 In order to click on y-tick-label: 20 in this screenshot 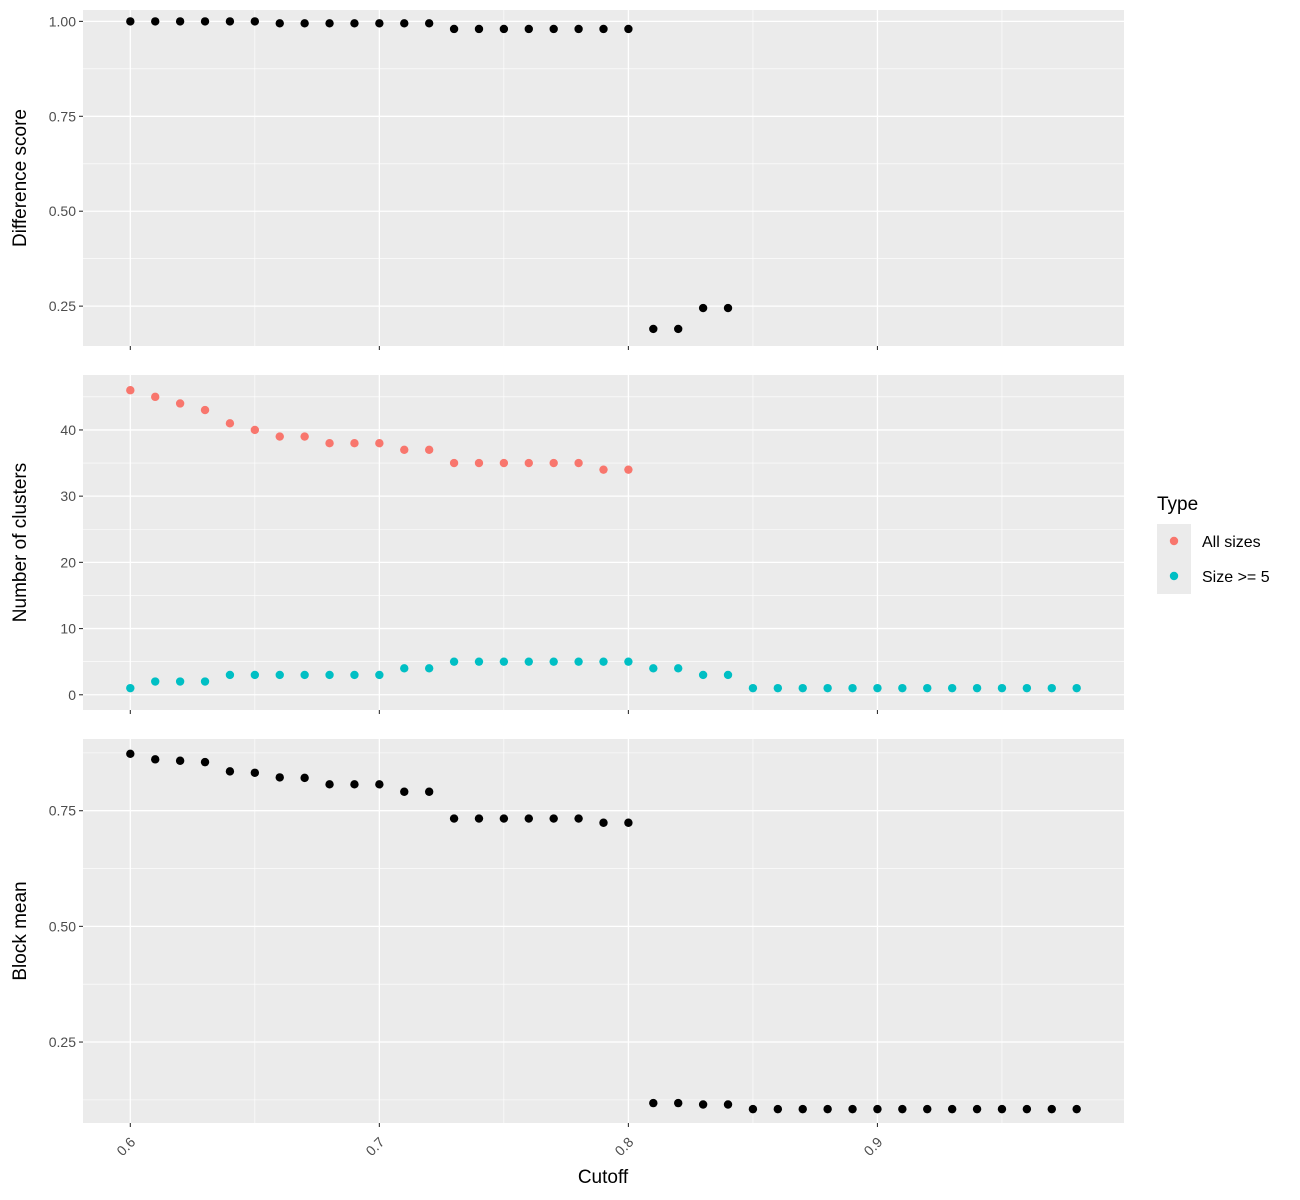, I will do `click(68, 562)`.